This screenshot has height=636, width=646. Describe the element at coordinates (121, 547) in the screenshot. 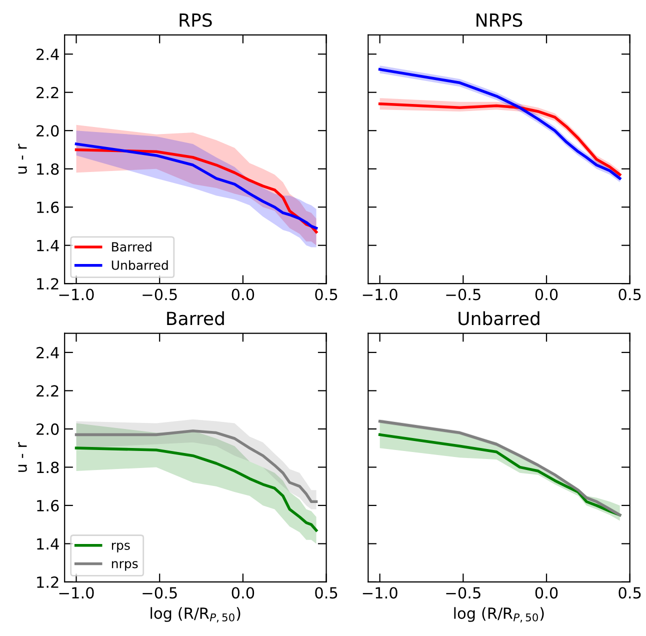

I see `legend-label: rps` at that location.